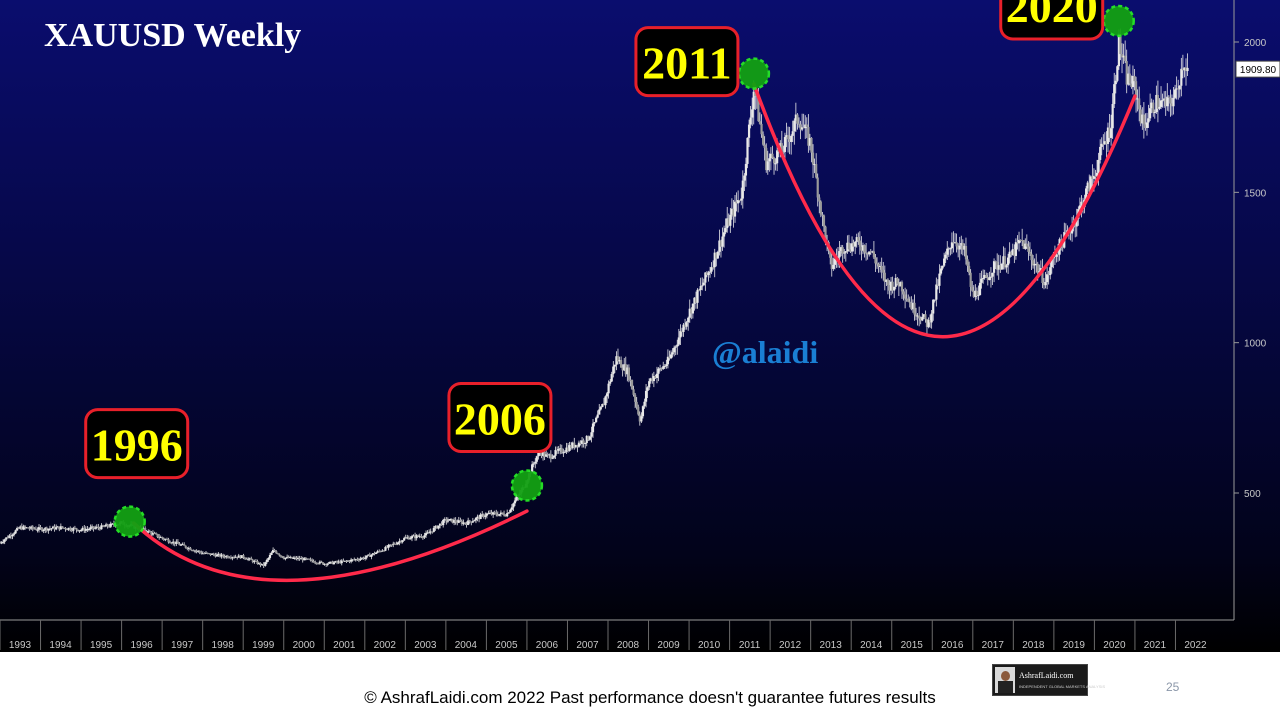 This screenshot has width=1280, height=720. What do you see at coordinates (709, 645) in the screenshot?
I see `x-tick-label: 2010` at bounding box center [709, 645].